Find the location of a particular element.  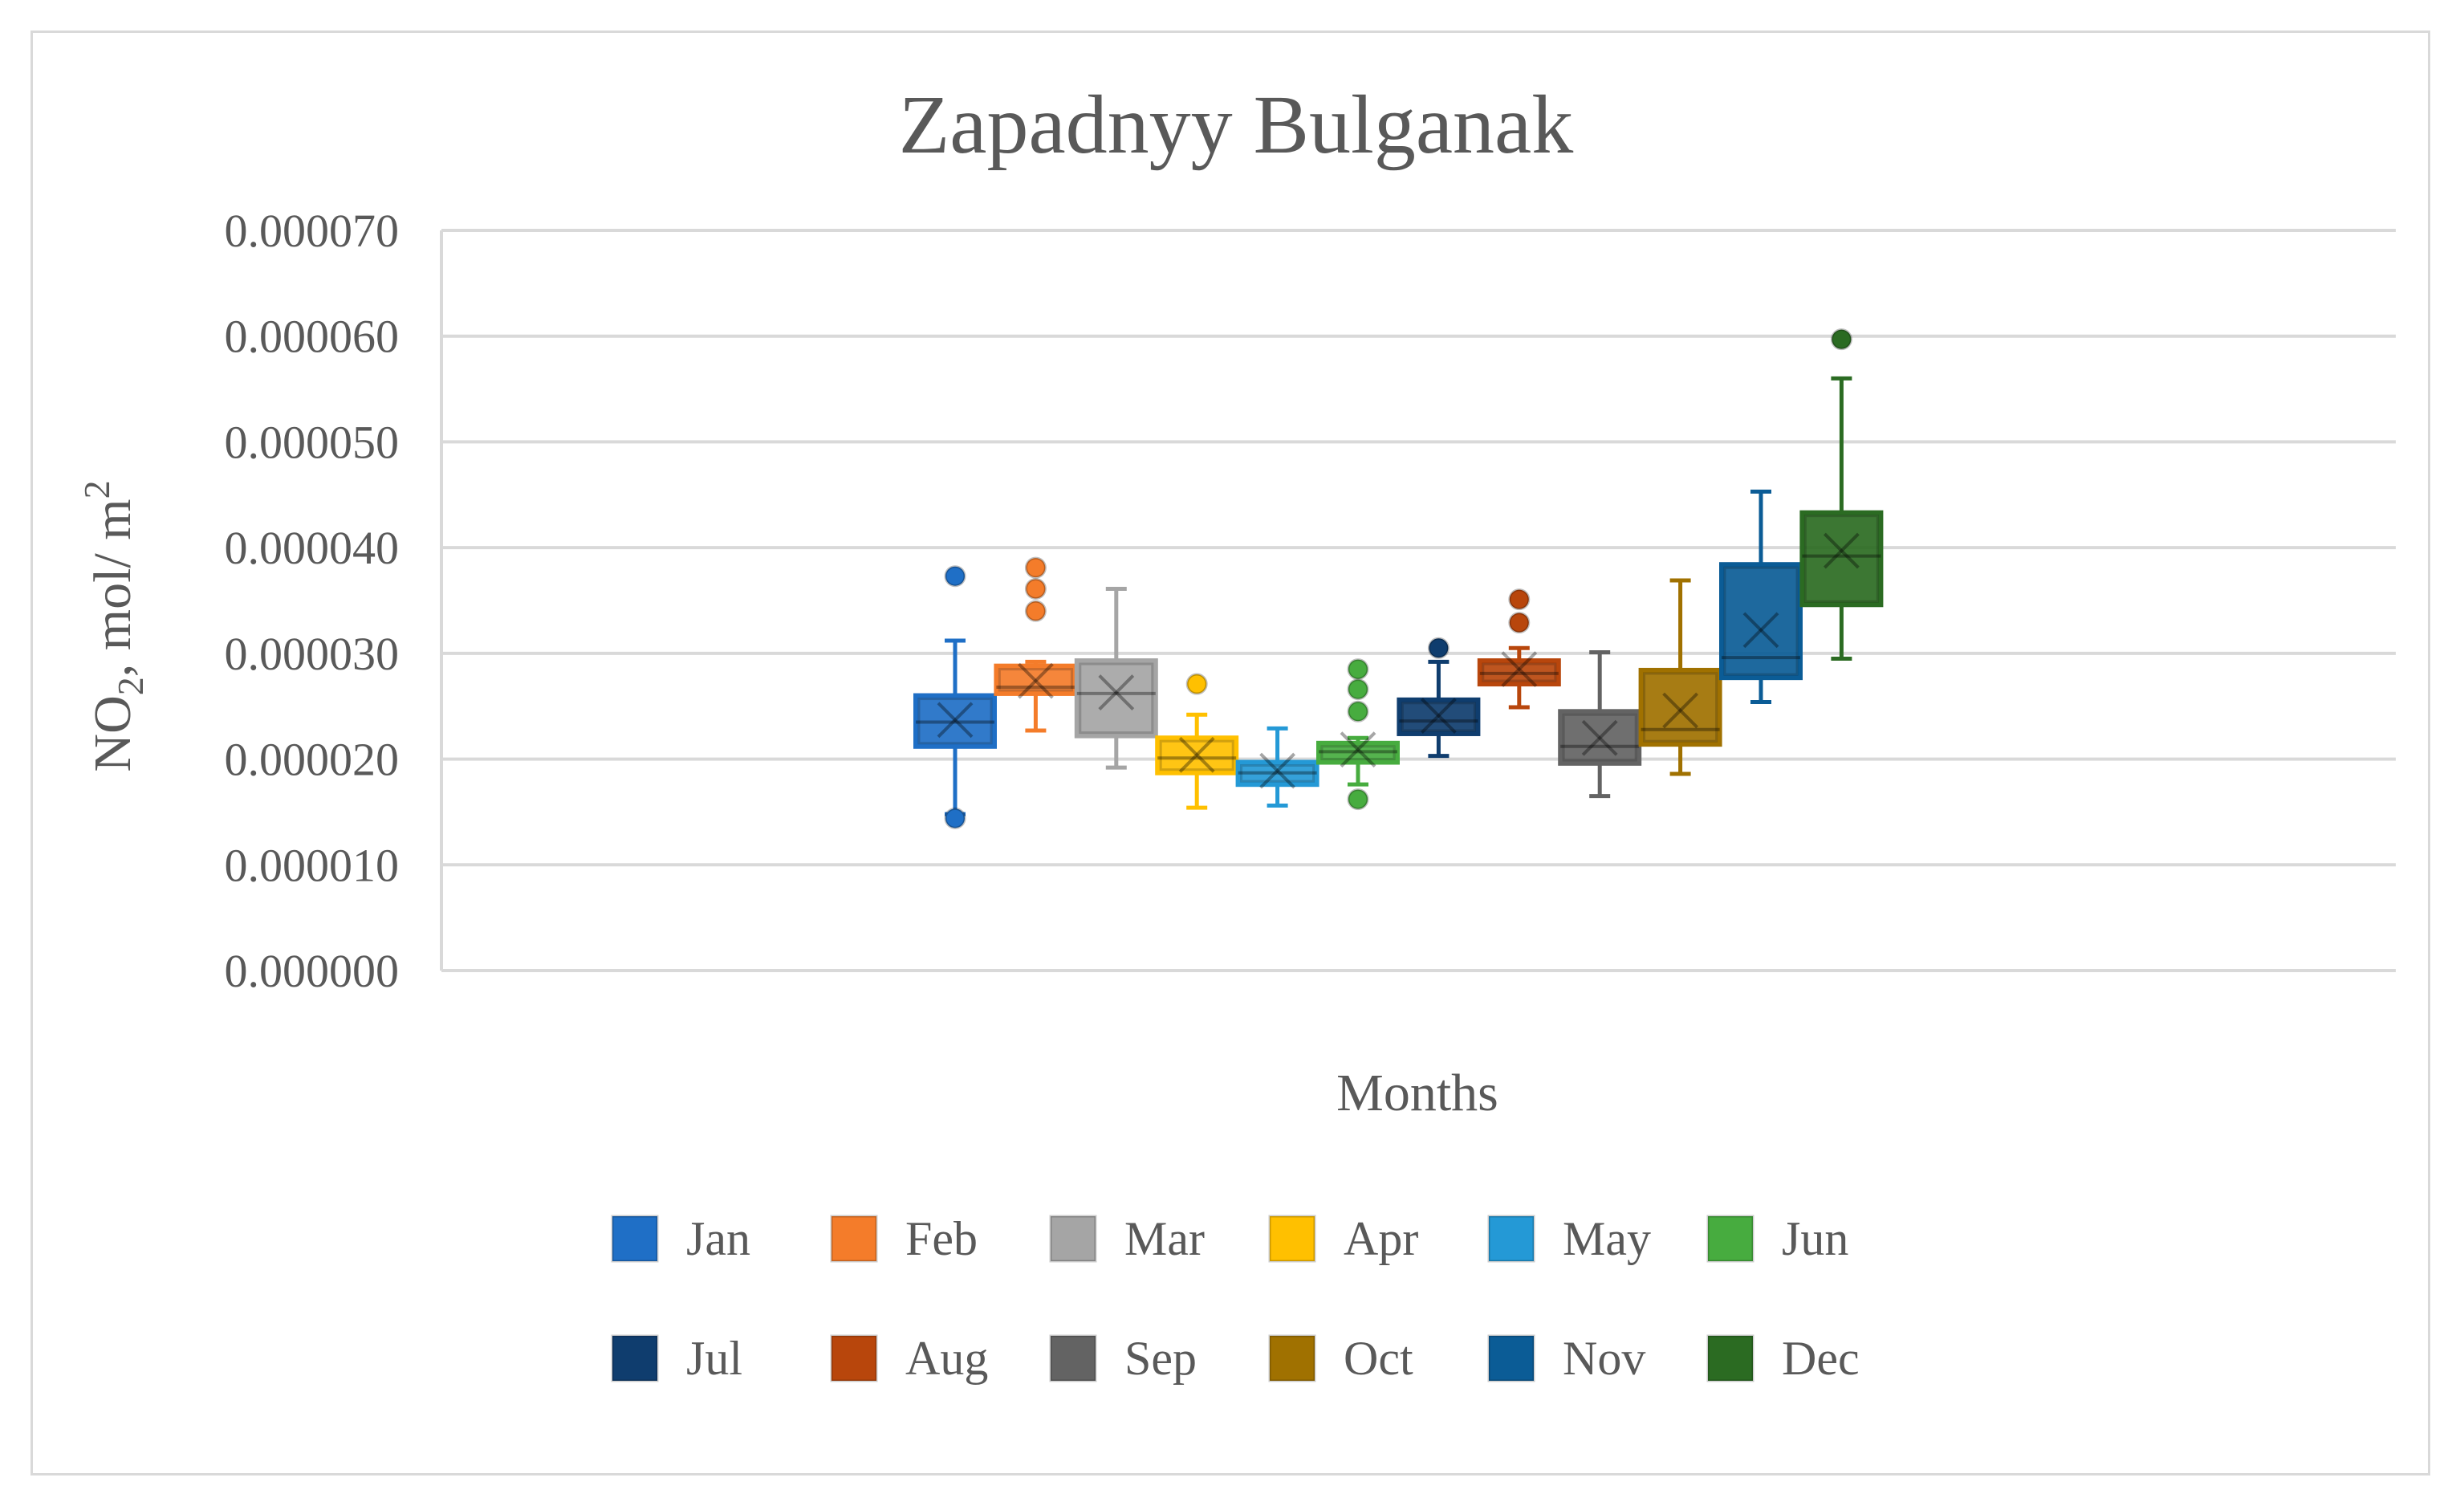

y-tick-label: 0.000050 is located at coordinates (312, 442).